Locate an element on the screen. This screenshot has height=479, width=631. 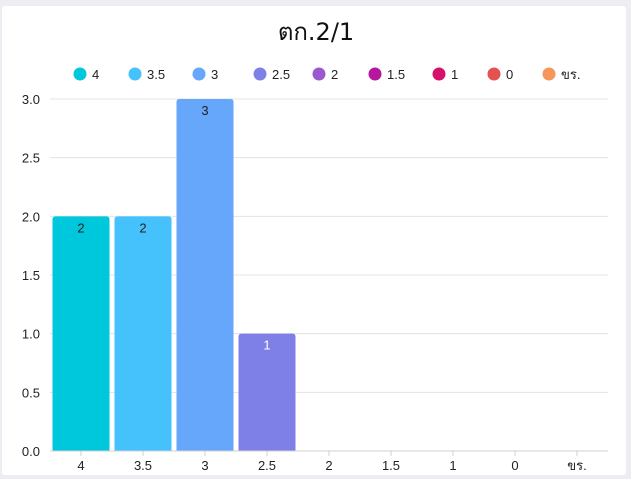
legend-label: 1.5 is located at coordinates (396, 74).